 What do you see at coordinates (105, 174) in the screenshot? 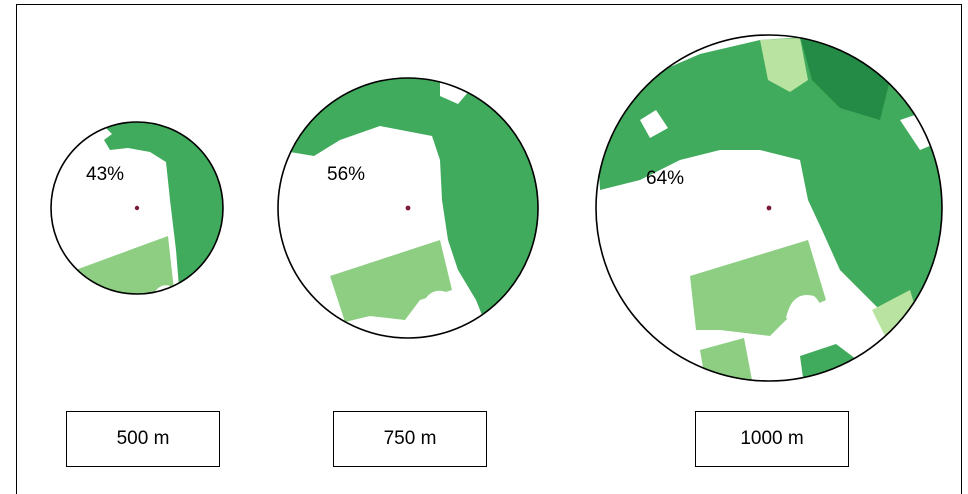
I see `green-share-label-500: 43%` at bounding box center [105, 174].